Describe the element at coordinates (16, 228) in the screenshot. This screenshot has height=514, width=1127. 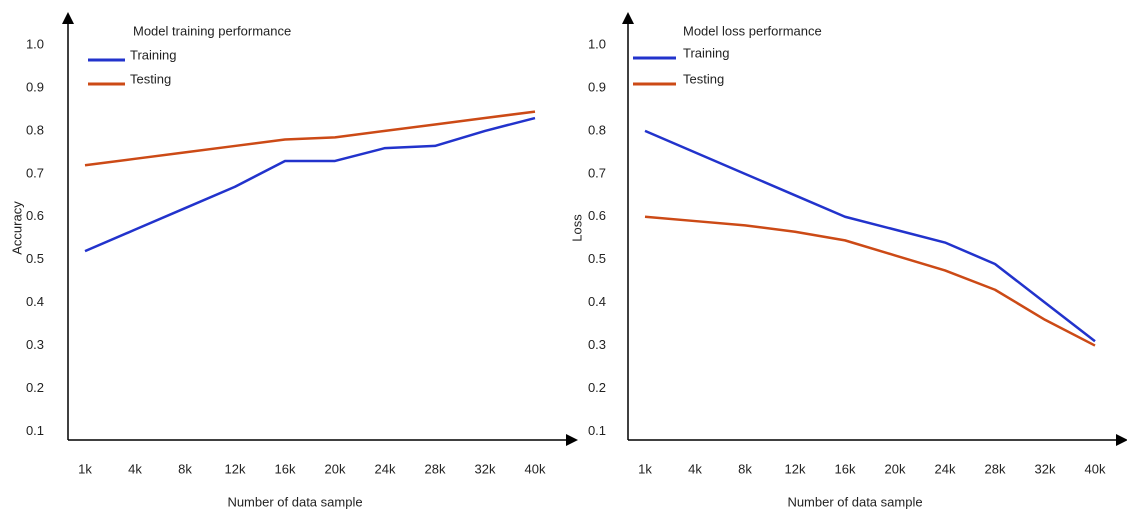
I see `y-axis-label: Accuracy` at that location.